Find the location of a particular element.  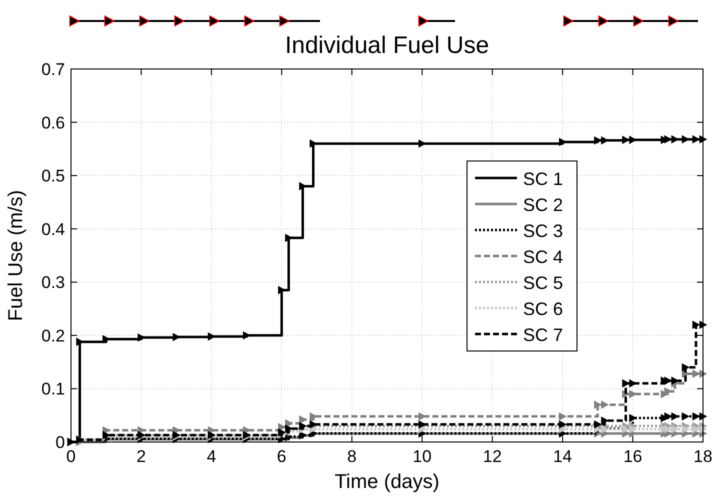

legend-label: SC 6 is located at coordinates (543, 309).